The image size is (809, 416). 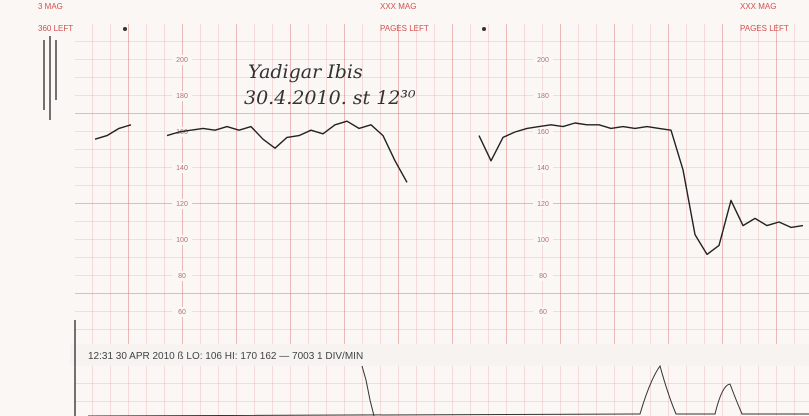 What do you see at coordinates (50, 6) in the screenshot?
I see `header-text: 3 MAG` at bounding box center [50, 6].